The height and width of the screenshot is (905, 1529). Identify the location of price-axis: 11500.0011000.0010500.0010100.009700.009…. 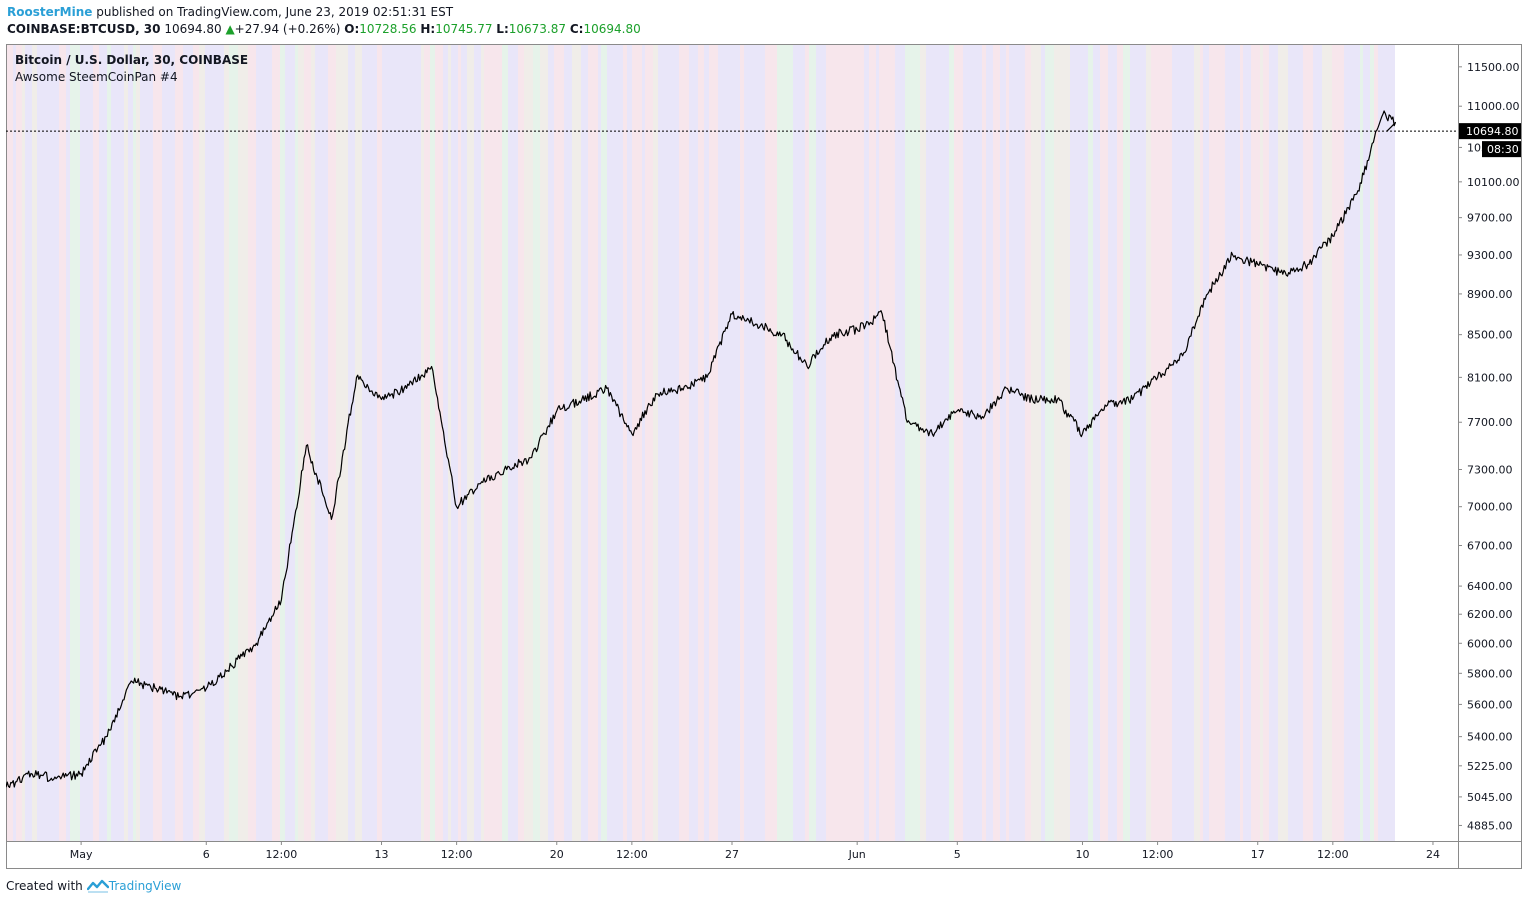
(1489, 447).